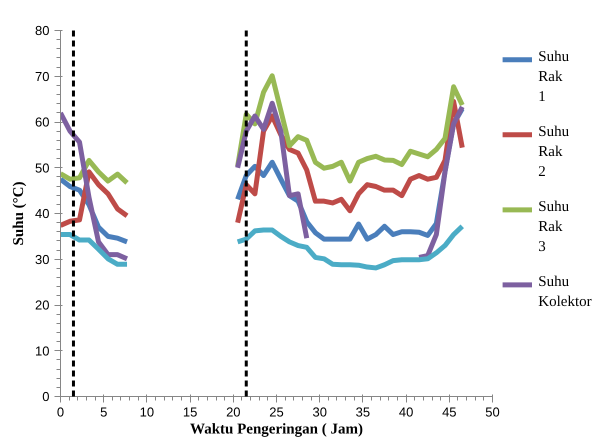 The height and width of the screenshot is (448, 609). Describe the element at coordinates (46, 396) in the screenshot. I see `y-tick-label: 0` at that location.